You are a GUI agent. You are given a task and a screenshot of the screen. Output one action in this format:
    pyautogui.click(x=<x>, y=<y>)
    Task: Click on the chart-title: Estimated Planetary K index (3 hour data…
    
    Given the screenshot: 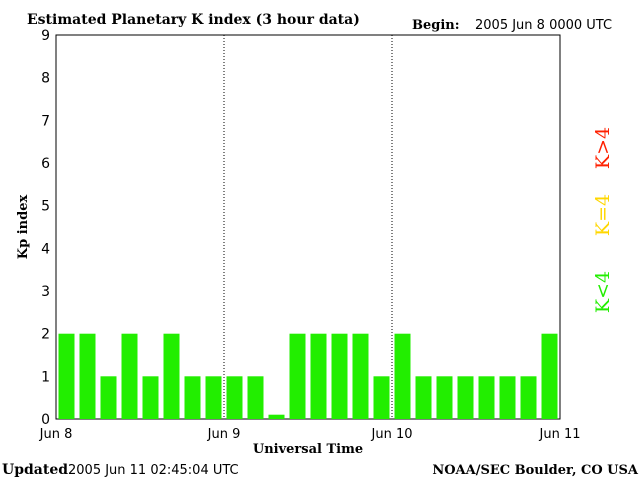 What is the action you would take?
    pyautogui.click(x=193, y=20)
    